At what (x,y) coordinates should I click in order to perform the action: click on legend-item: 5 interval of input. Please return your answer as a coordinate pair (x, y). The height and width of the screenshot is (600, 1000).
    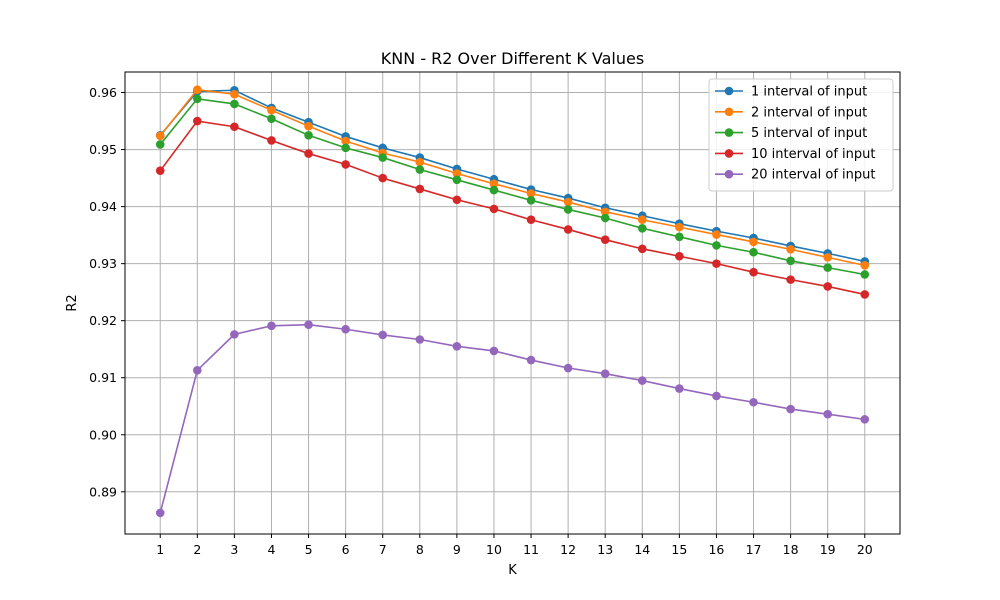
    Looking at the image, I should click on (791, 133).